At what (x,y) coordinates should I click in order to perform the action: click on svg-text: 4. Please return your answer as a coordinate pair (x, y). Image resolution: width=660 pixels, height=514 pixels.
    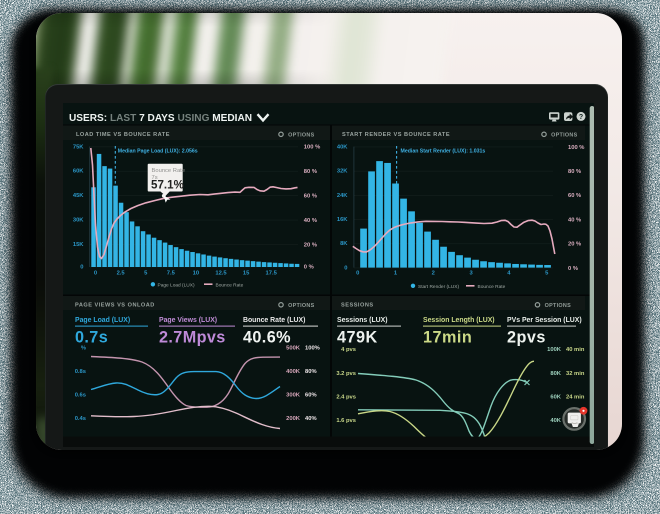
    Looking at the image, I should click on (509, 274).